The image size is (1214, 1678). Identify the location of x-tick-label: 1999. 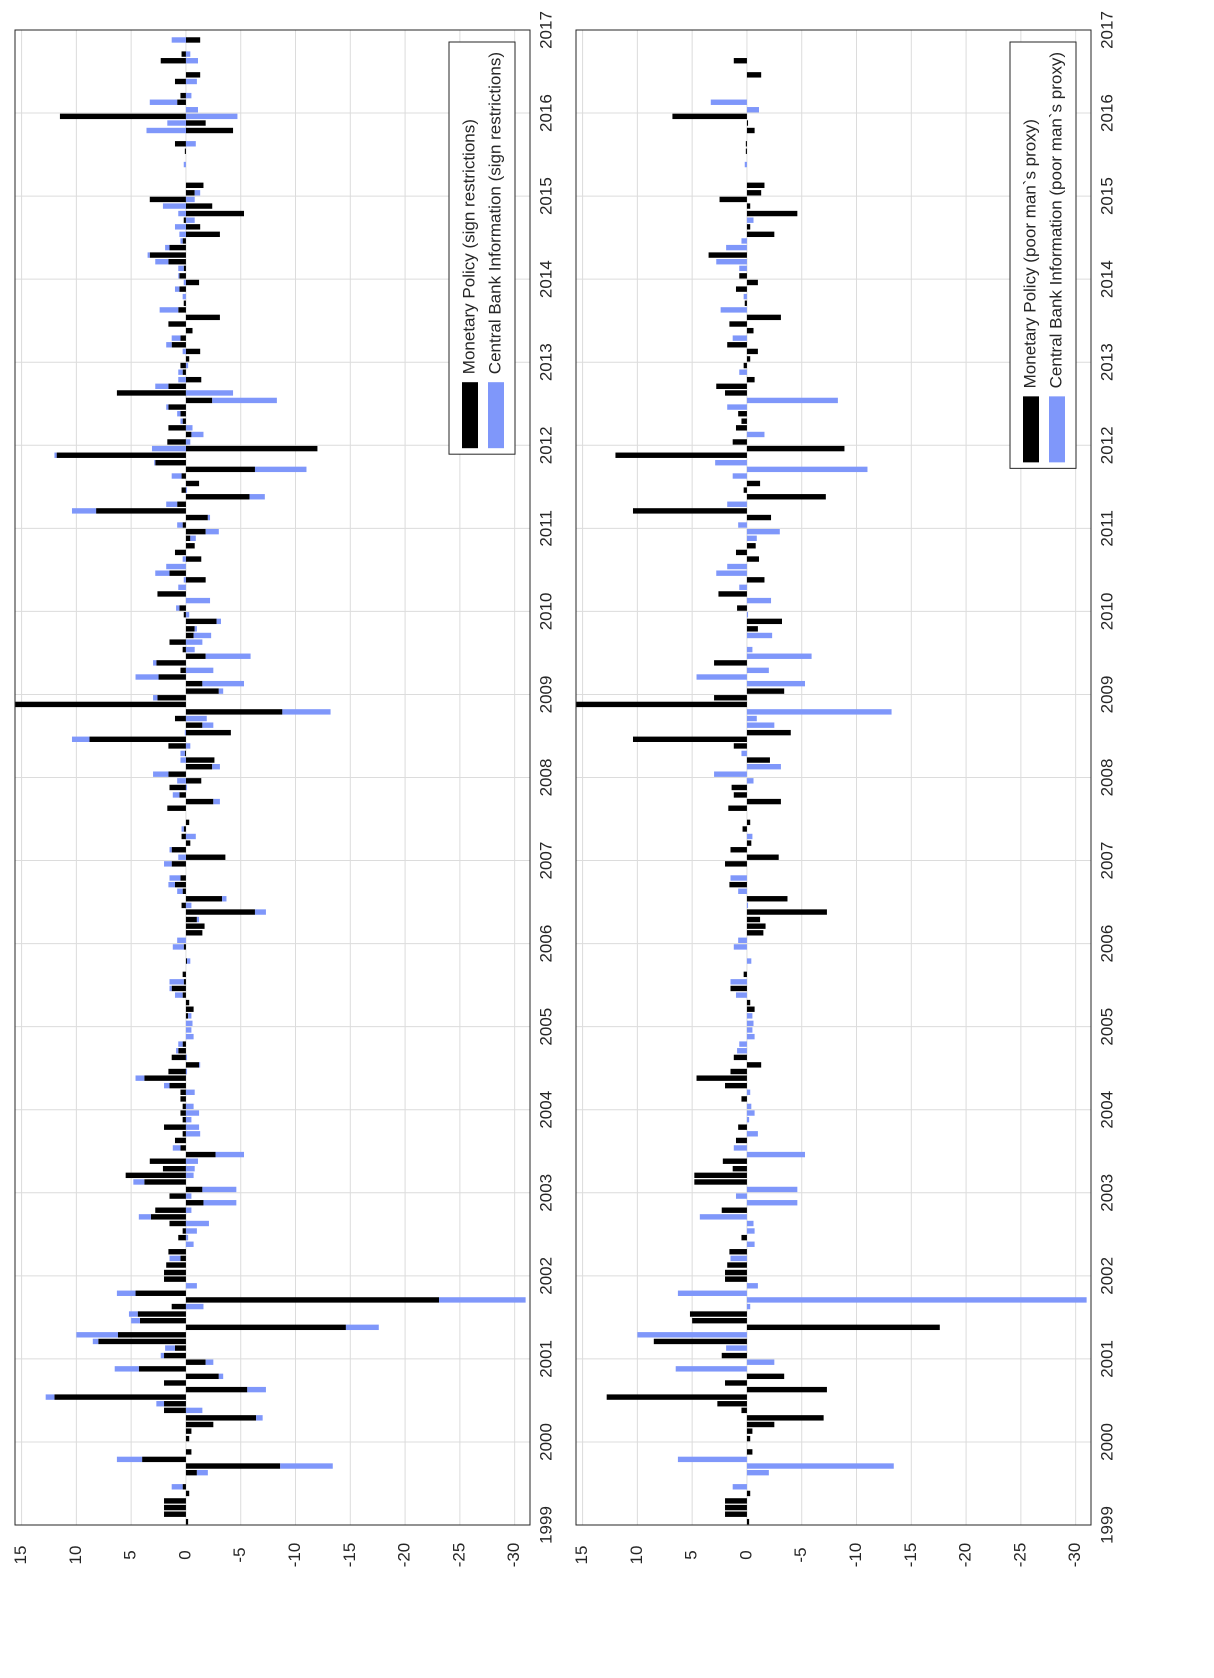
(1106, 1525).